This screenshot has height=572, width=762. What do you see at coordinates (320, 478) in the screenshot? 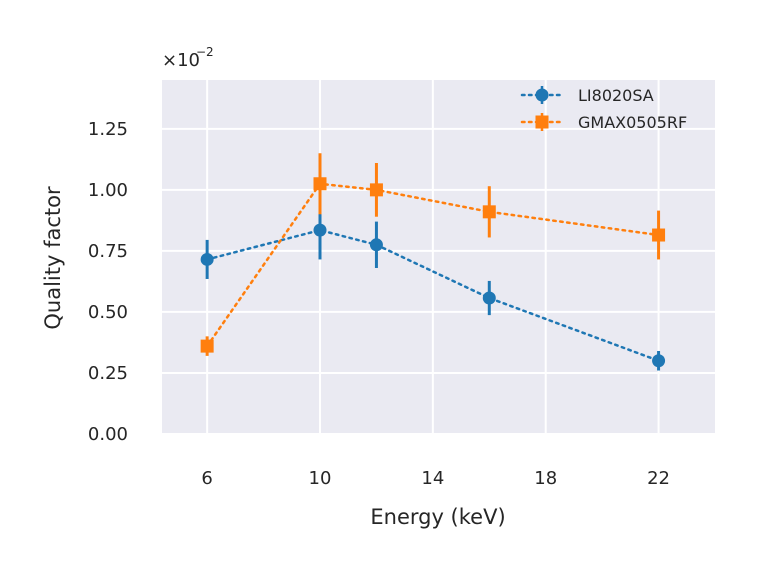
I see `x-tick-label: 10` at bounding box center [320, 478].